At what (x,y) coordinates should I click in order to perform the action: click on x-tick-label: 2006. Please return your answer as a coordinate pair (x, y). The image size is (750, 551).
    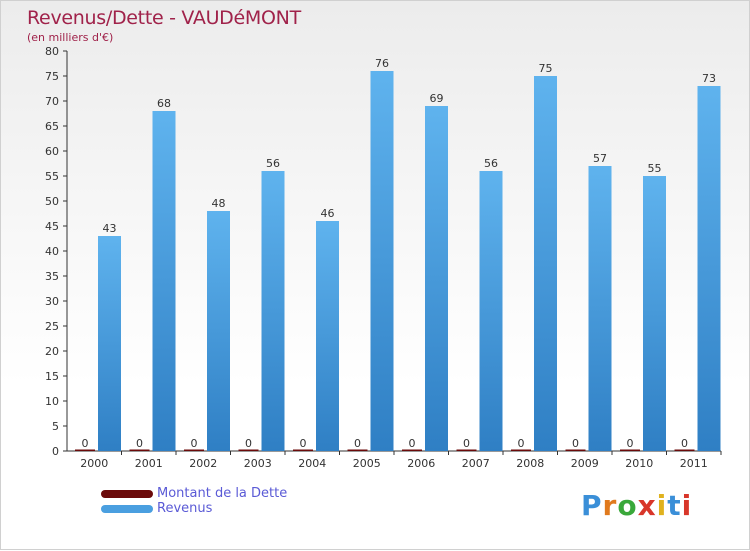
    Looking at the image, I should click on (421, 463).